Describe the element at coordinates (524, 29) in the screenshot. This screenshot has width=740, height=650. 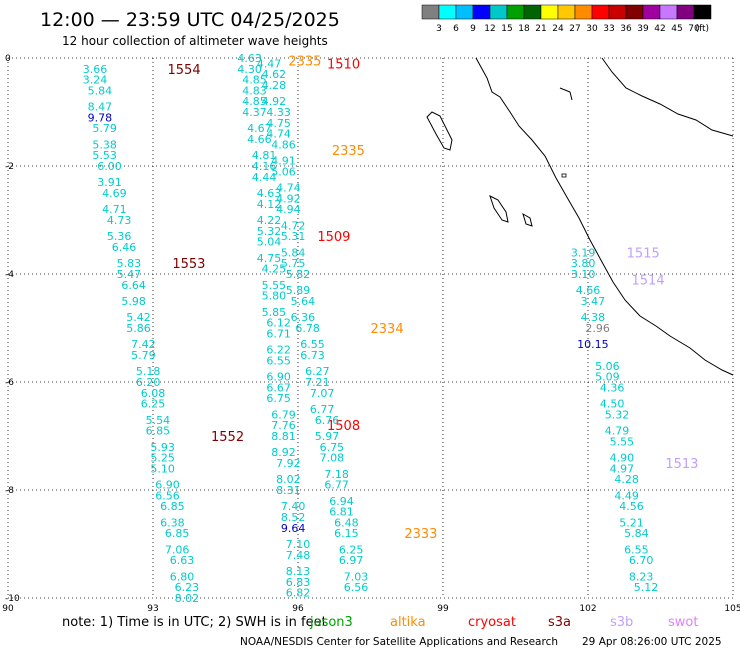
I see `colorbar-label: 18` at that location.